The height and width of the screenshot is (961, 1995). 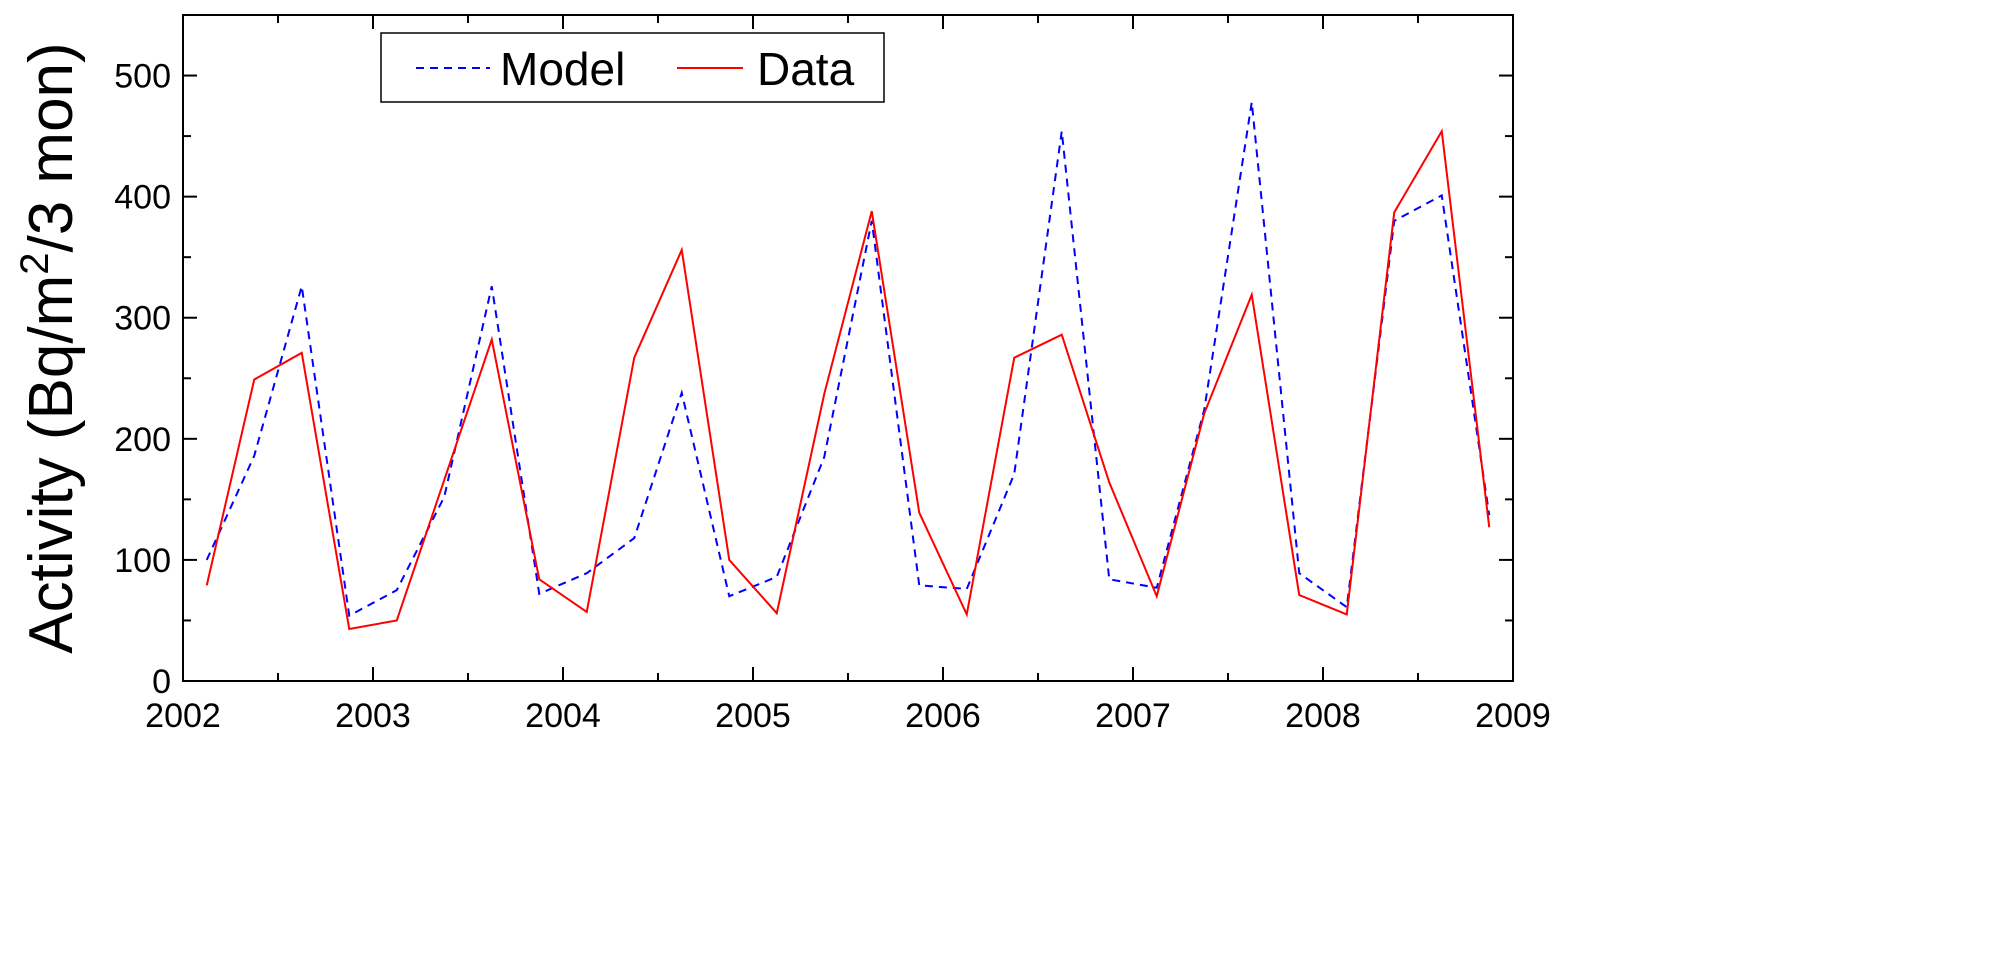 What do you see at coordinates (142, 198) in the screenshot?
I see `y-tick-label: 400` at bounding box center [142, 198].